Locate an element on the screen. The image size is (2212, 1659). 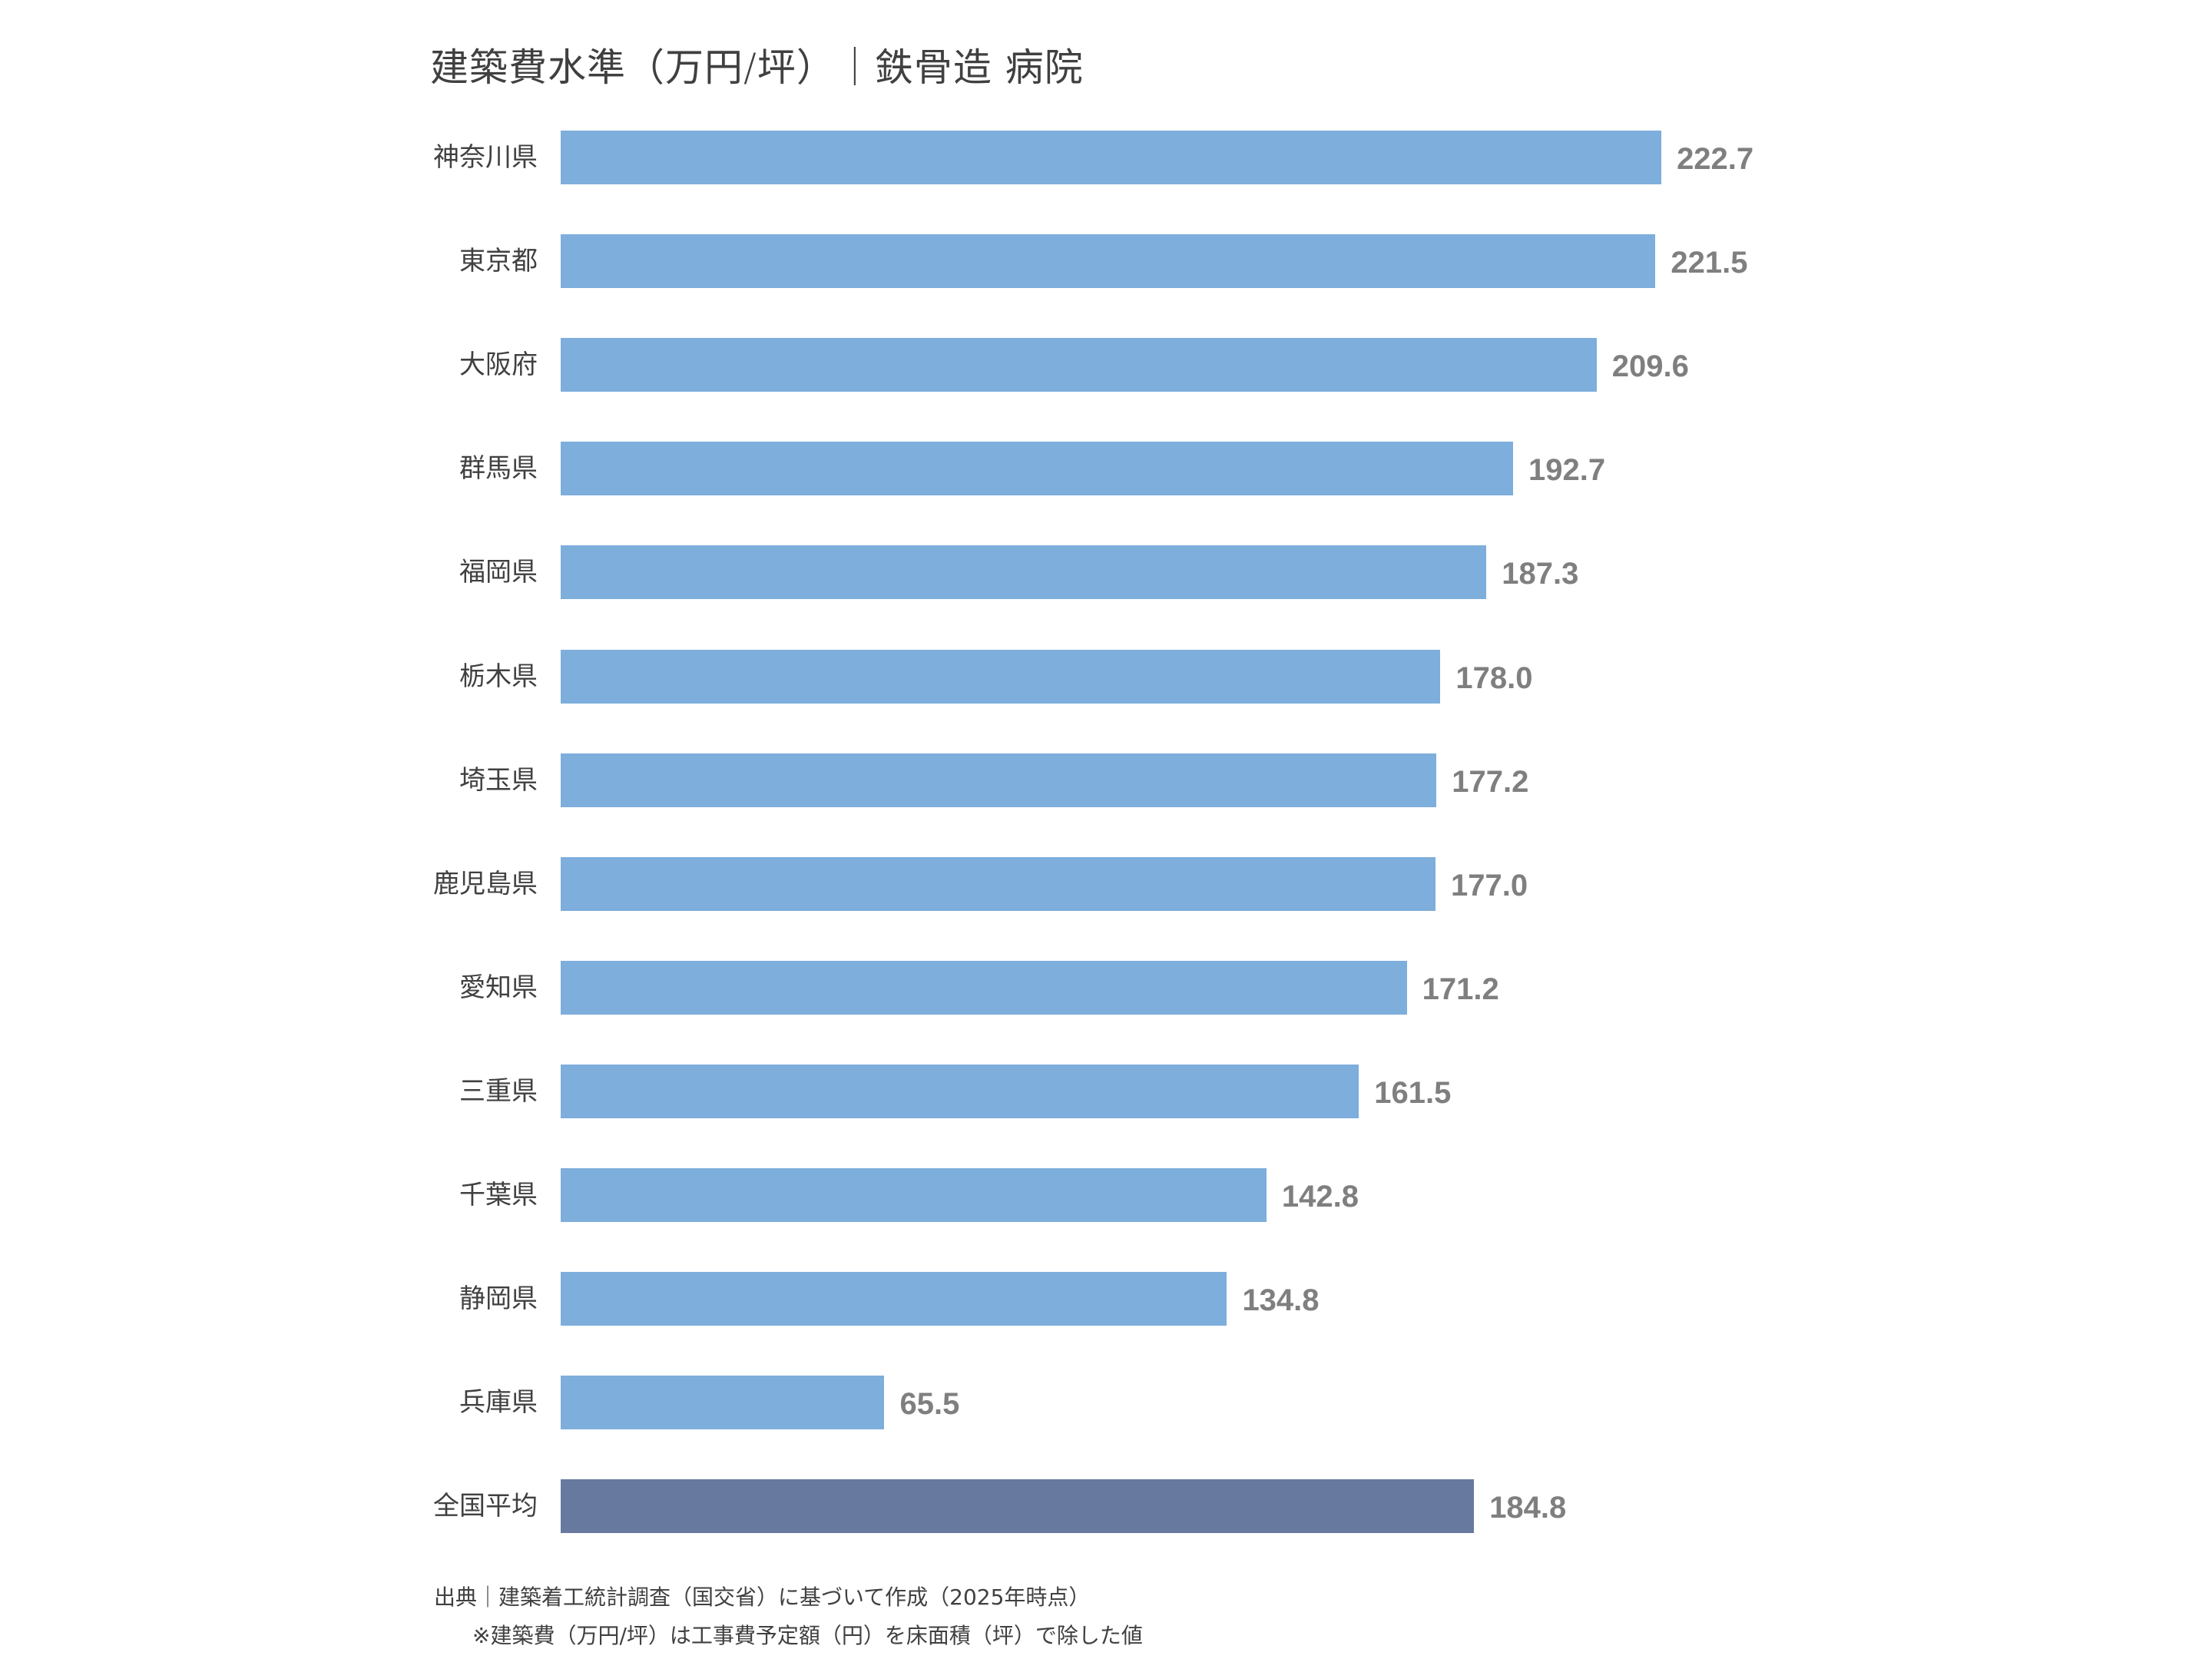
bar-row: 全国平均 184.8 is located at coordinates (1106, 1507).